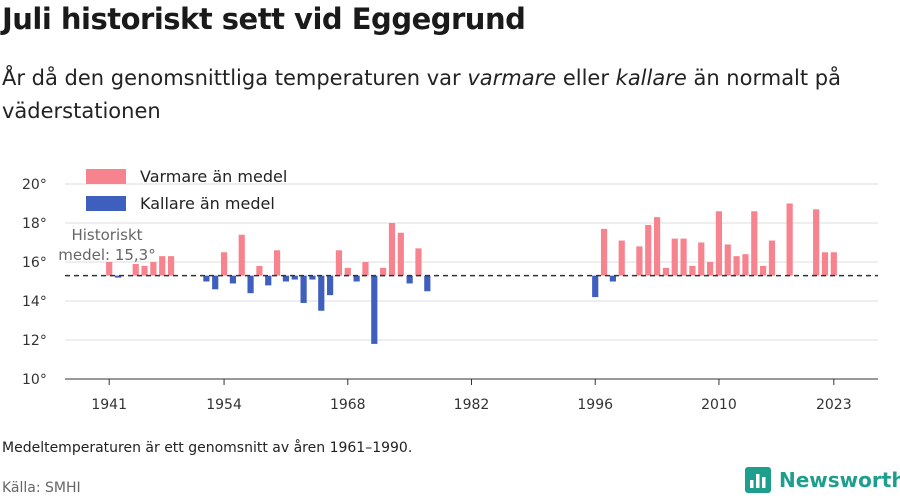  Describe the element at coordinates (674, 257) in the screenshot. I see `bar-2005` at that location.